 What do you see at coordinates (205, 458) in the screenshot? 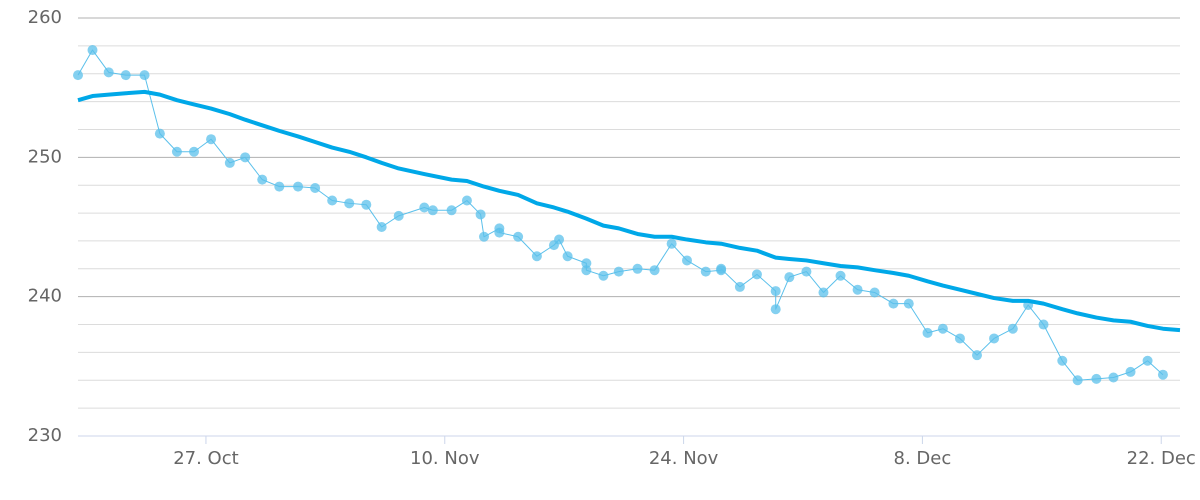
I see `x-tick-label: 27. Oct` at bounding box center [205, 458].